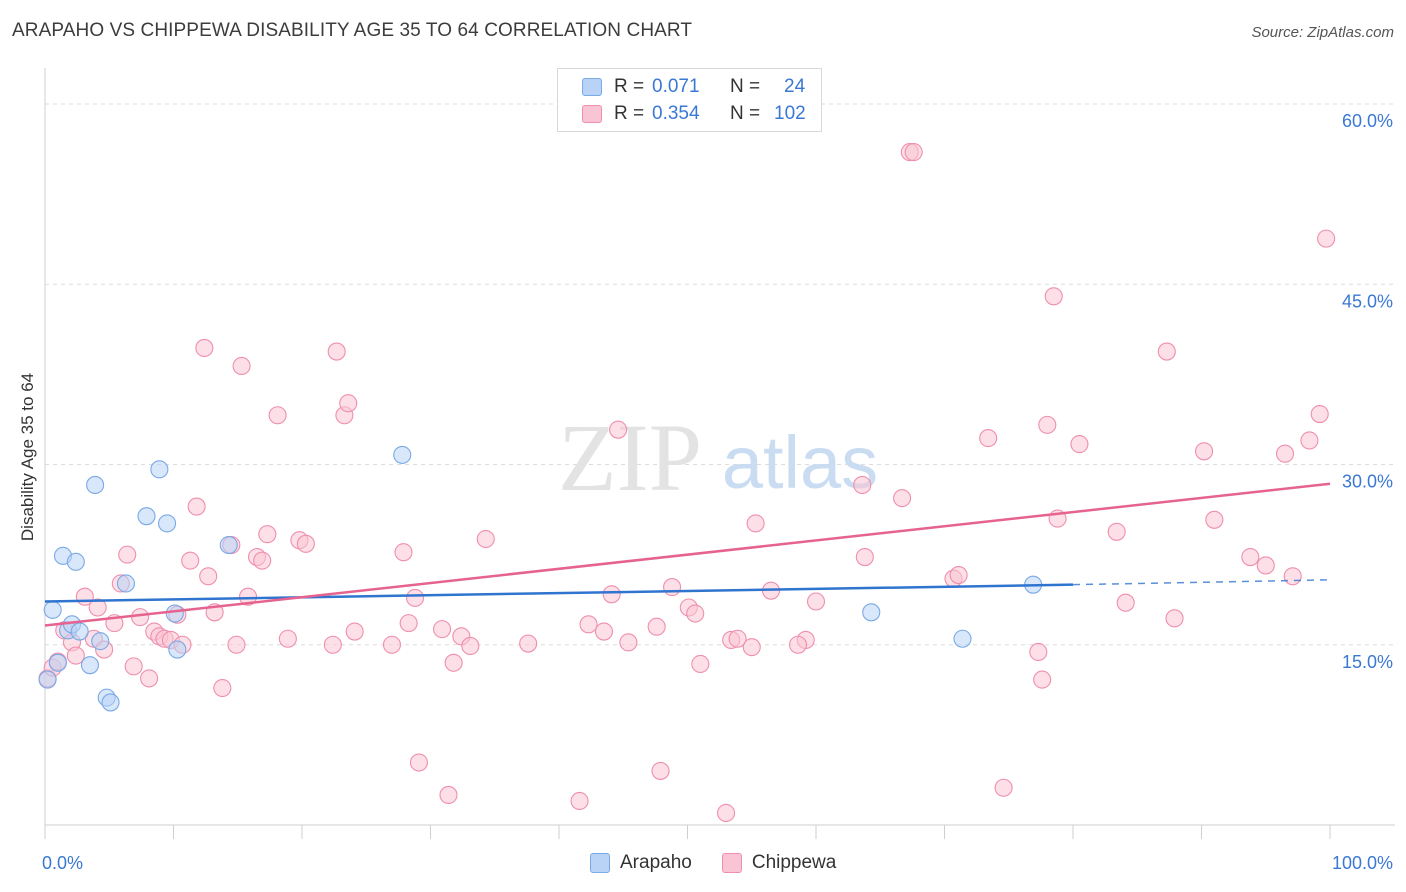  I want to click on x-tick-label: 100.0%, so click(1362, 863).